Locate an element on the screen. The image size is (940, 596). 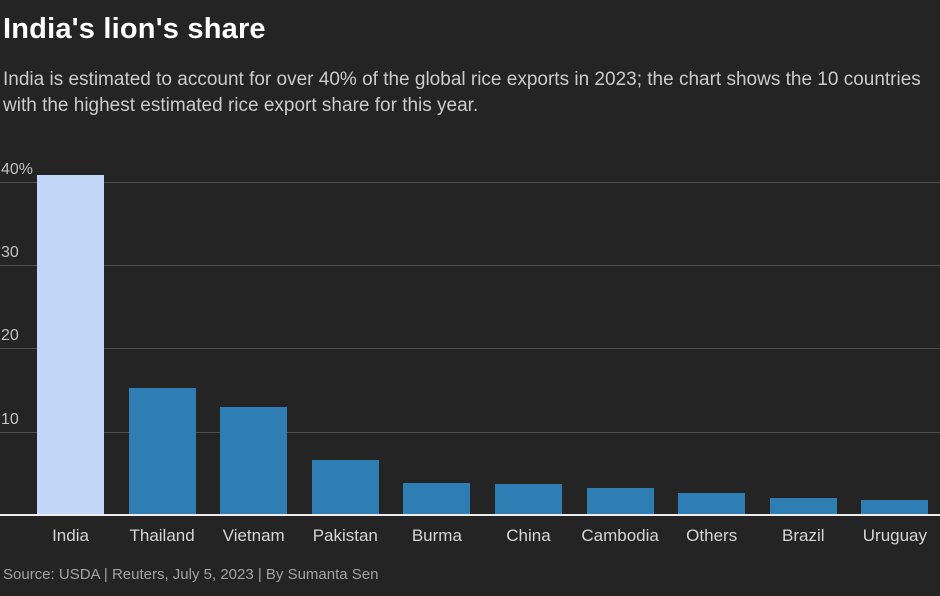
bar-brazil is located at coordinates (803, 506).